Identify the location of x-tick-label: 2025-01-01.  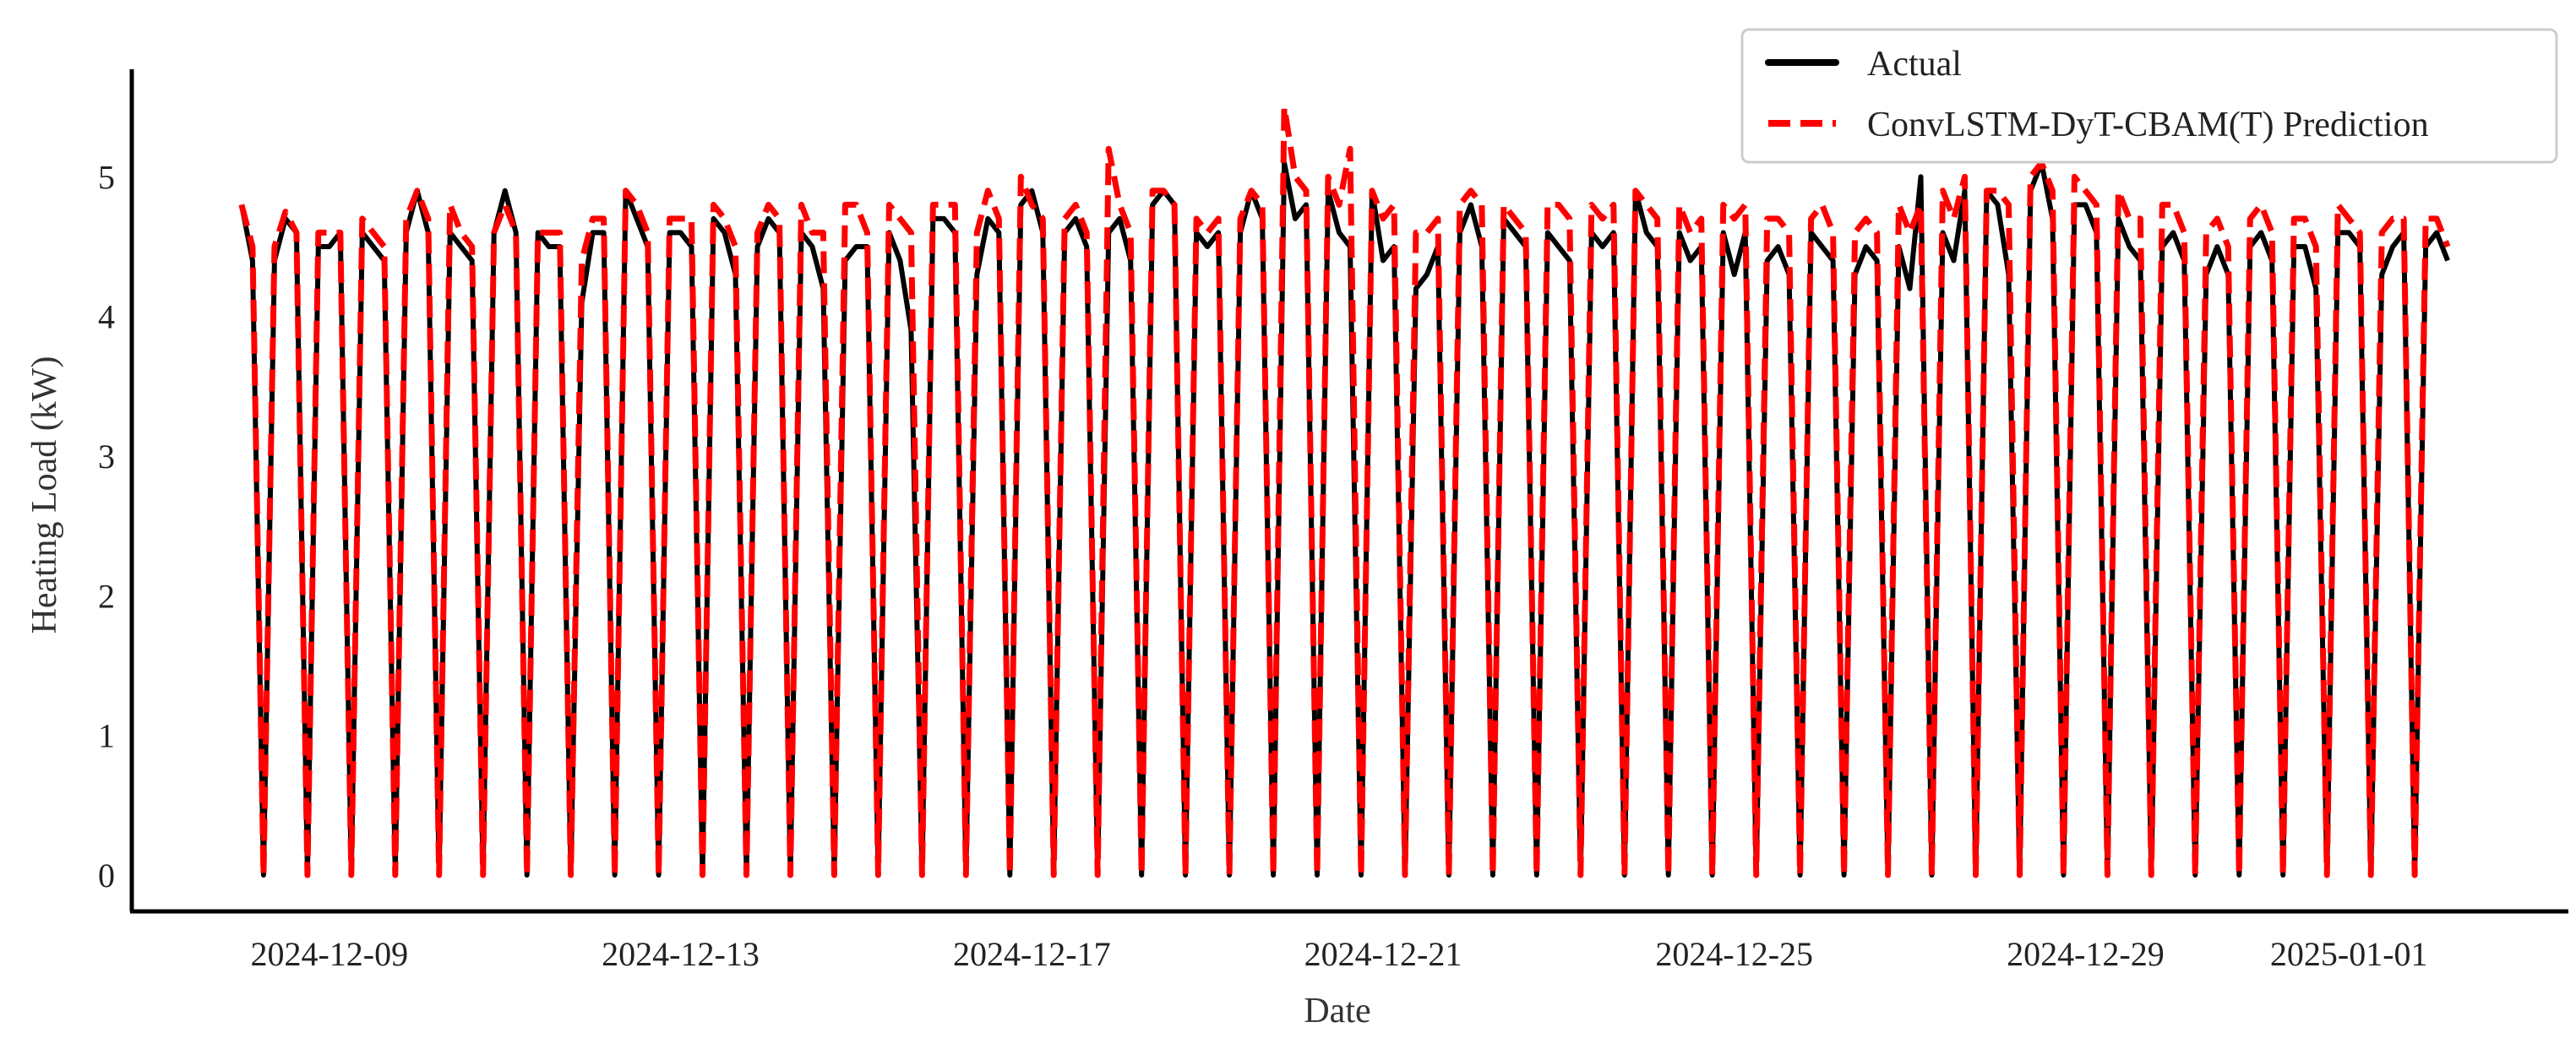
(2349, 954).